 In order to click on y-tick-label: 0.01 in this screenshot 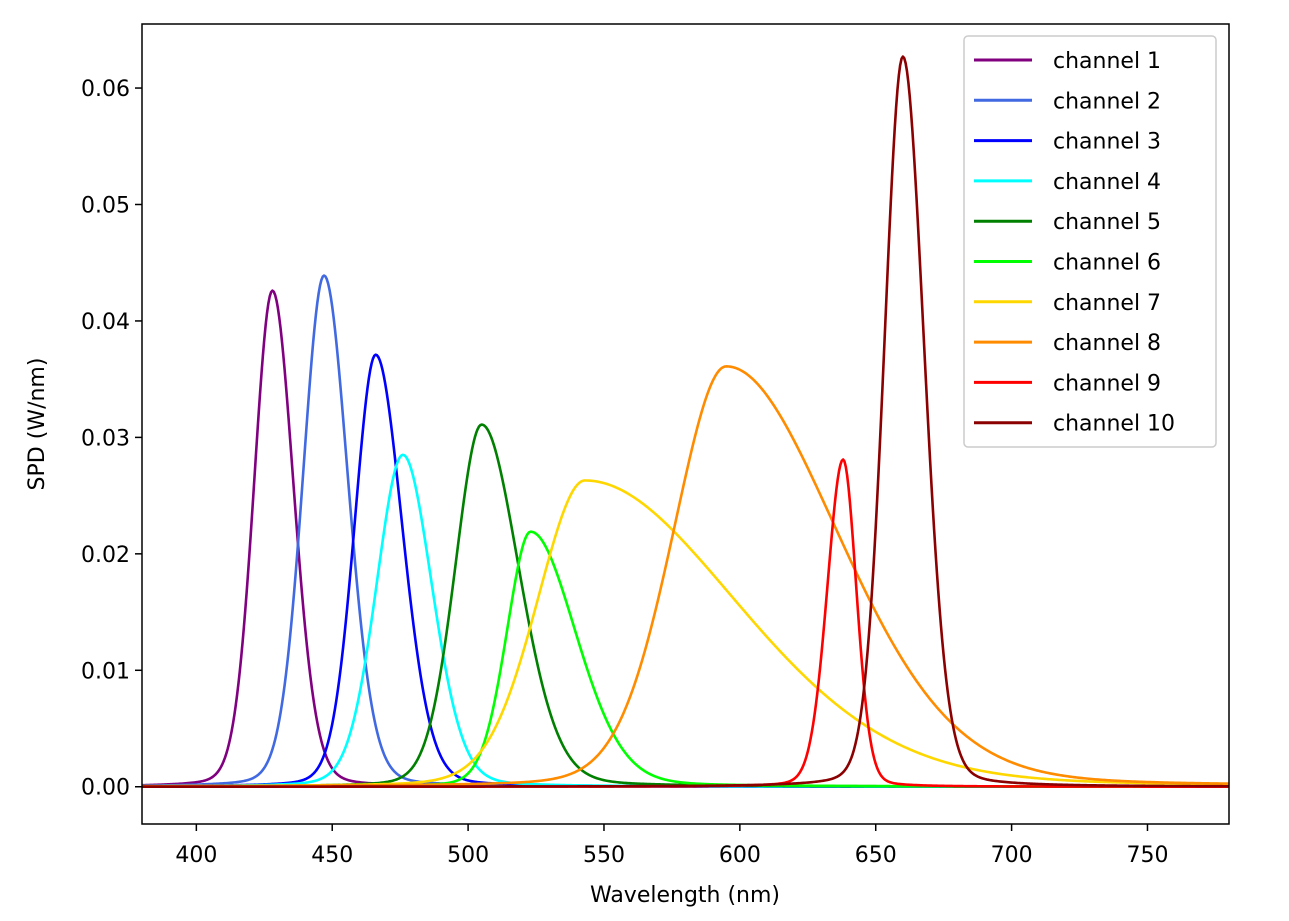, I will do `click(105, 671)`.